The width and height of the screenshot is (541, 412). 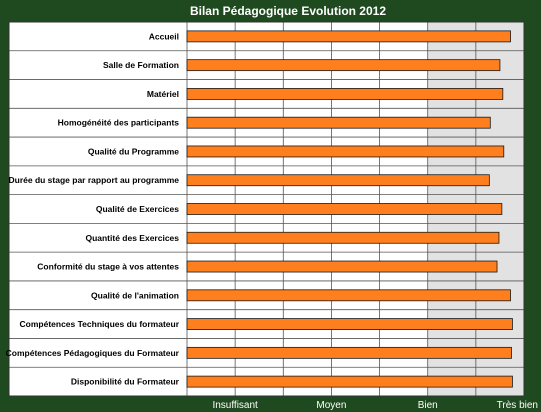 What do you see at coordinates (93, 353) in the screenshot?
I see `category-label-12: Compétences Pédagogiques du Formateur` at bounding box center [93, 353].